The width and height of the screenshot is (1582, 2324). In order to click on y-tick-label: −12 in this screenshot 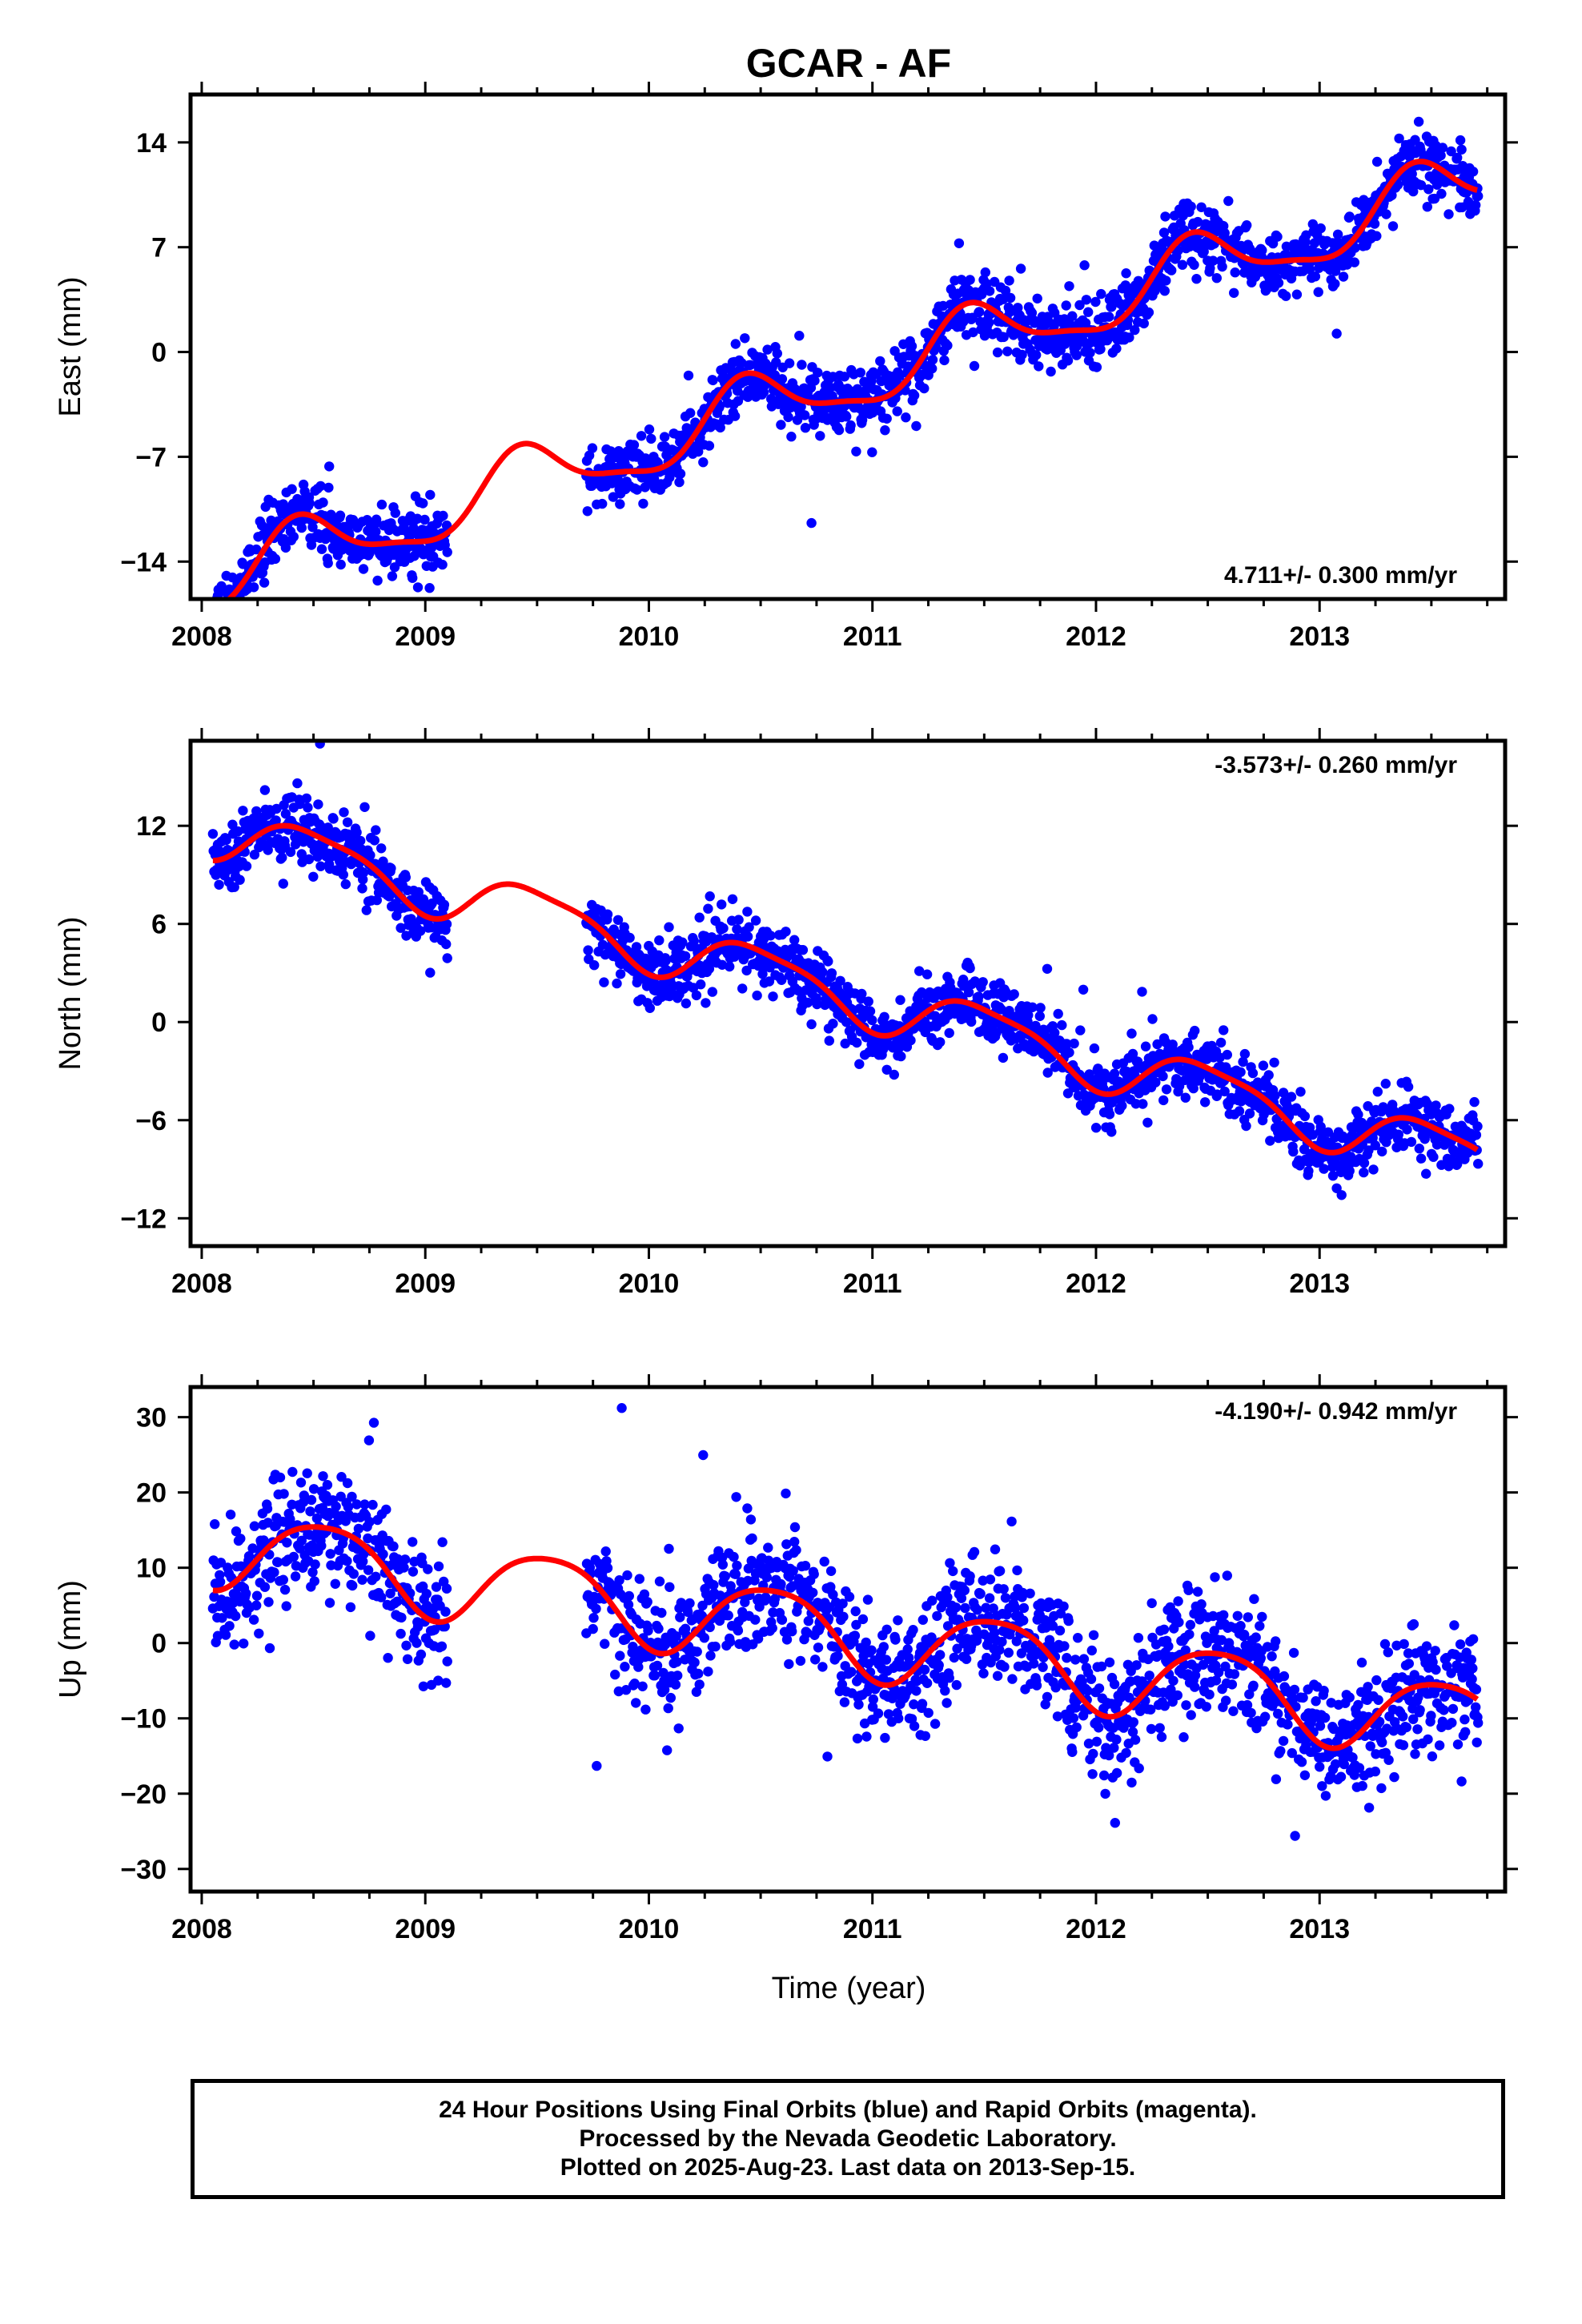, I will do `click(144, 1219)`.